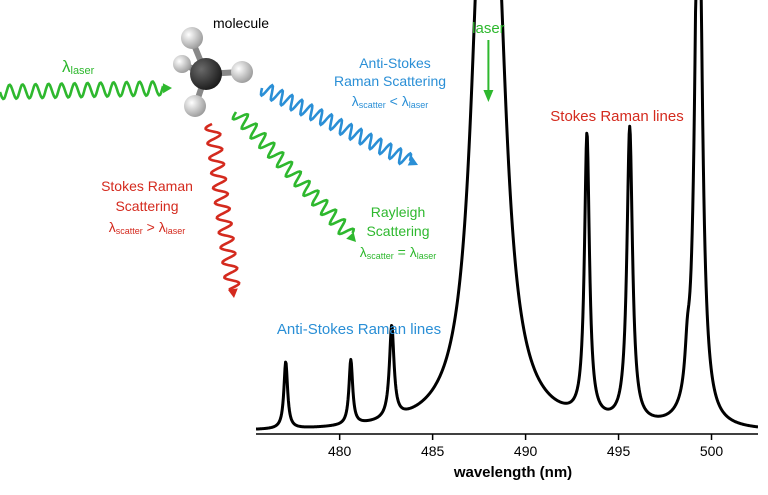  I want to click on carbon-atom, so click(206, 74).